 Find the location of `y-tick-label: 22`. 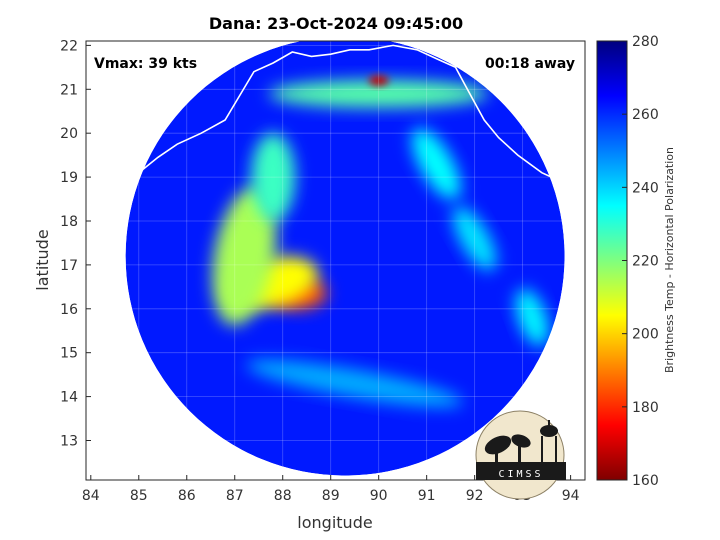

y-tick-label: 22 is located at coordinates (69, 46).